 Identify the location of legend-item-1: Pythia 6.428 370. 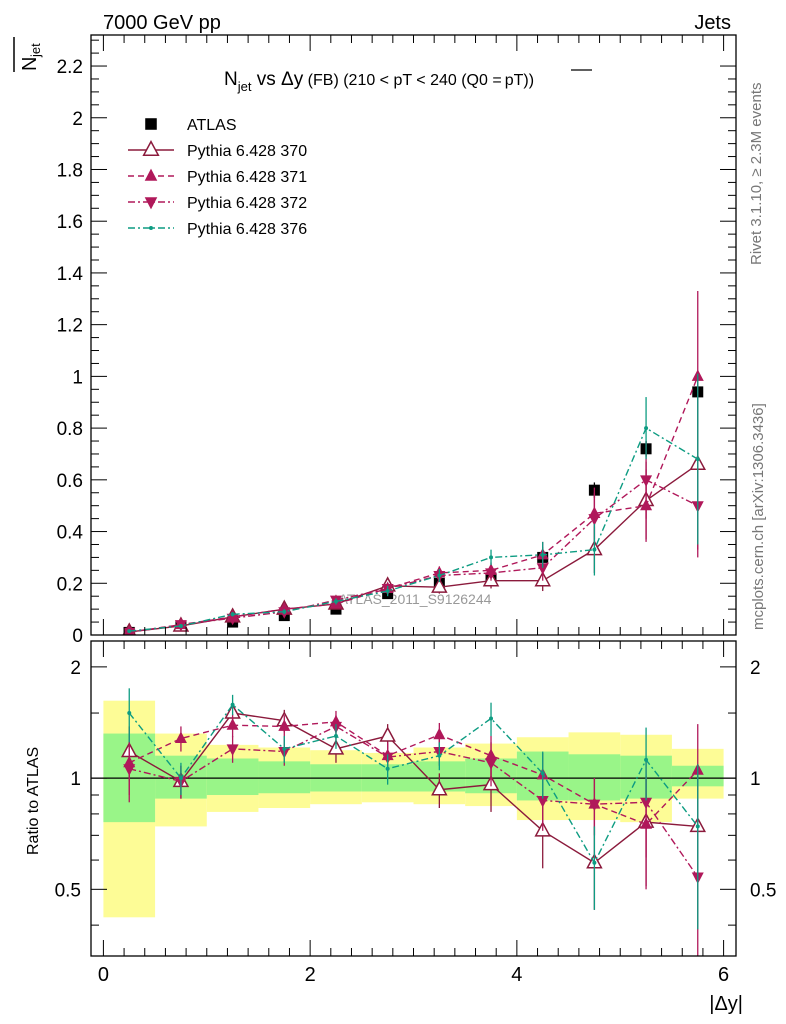
(217, 150).